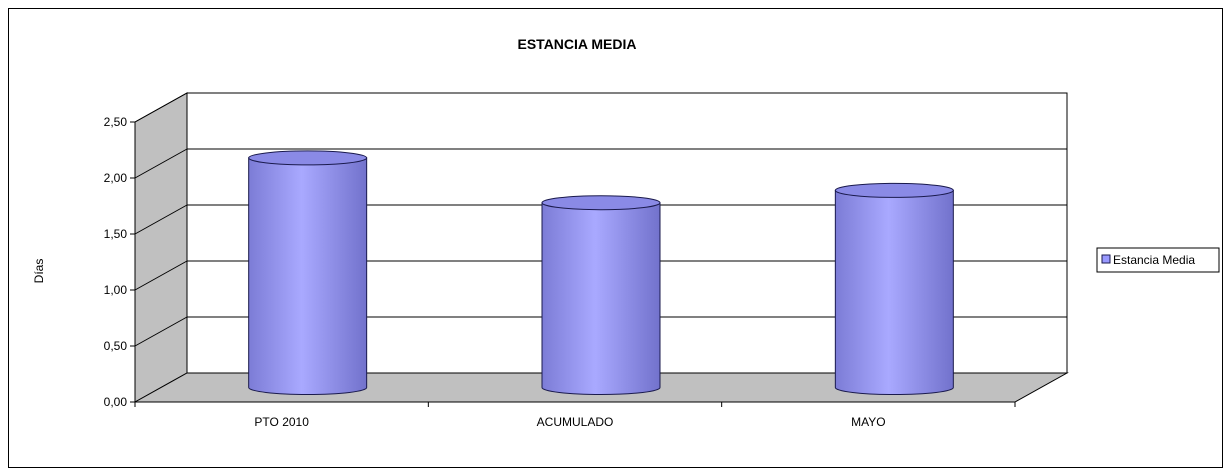  Describe the element at coordinates (116, 402) in the screenshot. I see `y-tick-label: 0,00` at that location.